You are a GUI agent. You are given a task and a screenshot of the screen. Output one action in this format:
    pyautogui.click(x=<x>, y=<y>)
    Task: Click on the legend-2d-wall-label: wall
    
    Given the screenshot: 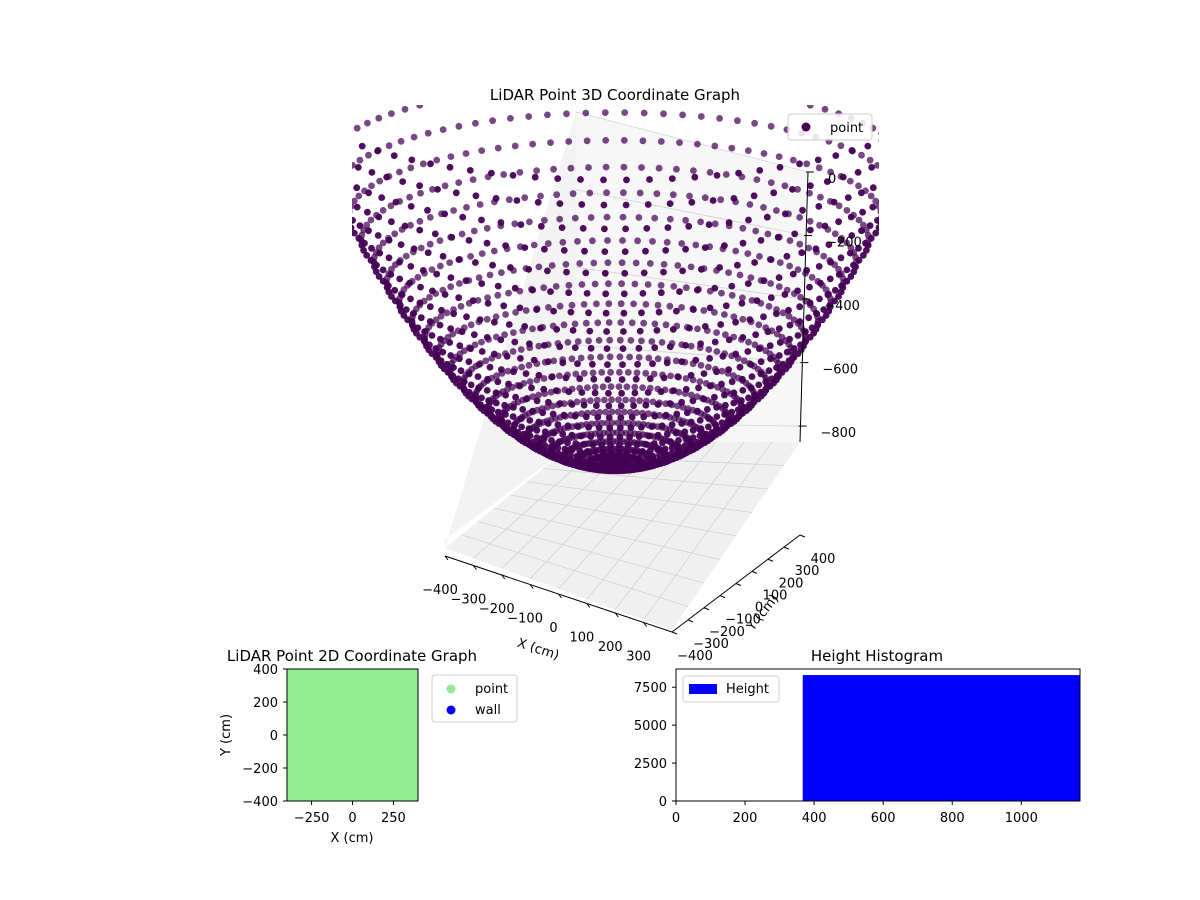 What is the action you would take?
    pyautogui.click(x=488, y=710)
    